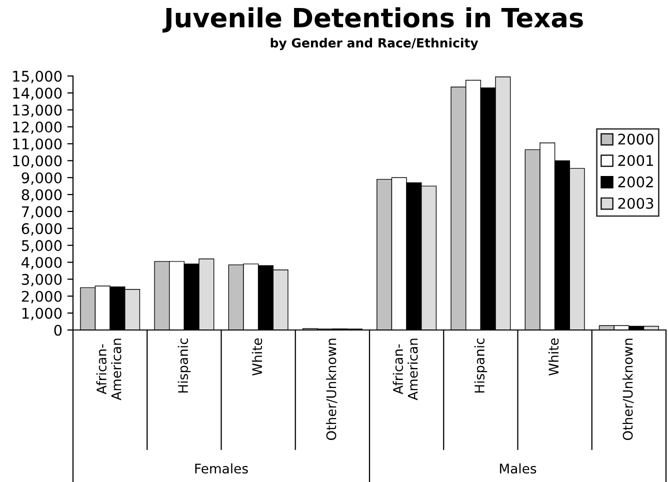 This screenshot has height=482, width=668. Describe the element at coordinates (42, 195) in the screenshot. I see `y-tick-label: 8,000` at that location.